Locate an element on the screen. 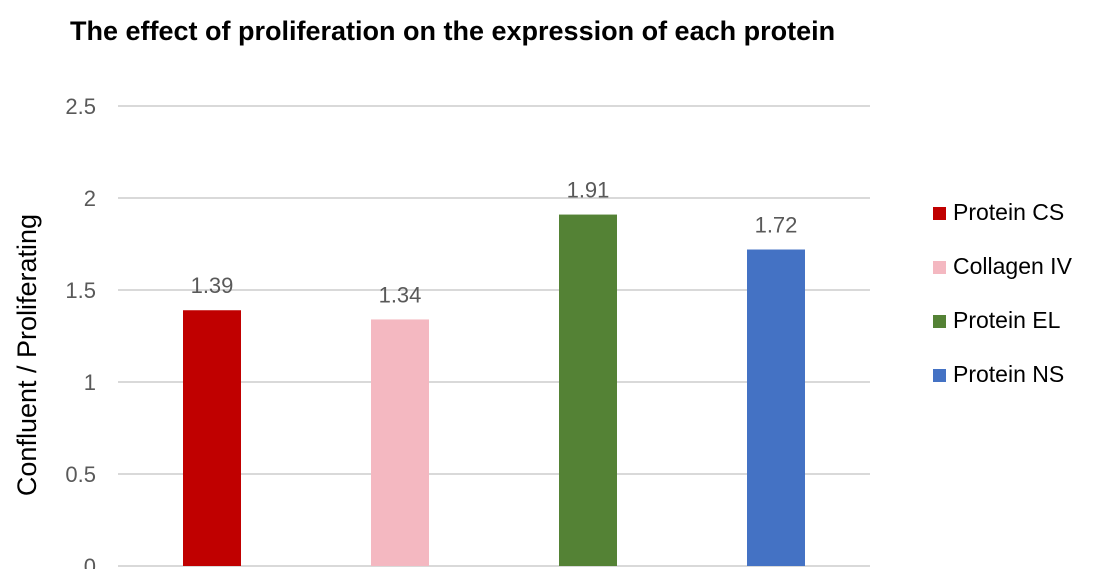 The height and width of the screenshot is (569, 1095). legend-label: Protein NS is located at coordinates (1008, 374).